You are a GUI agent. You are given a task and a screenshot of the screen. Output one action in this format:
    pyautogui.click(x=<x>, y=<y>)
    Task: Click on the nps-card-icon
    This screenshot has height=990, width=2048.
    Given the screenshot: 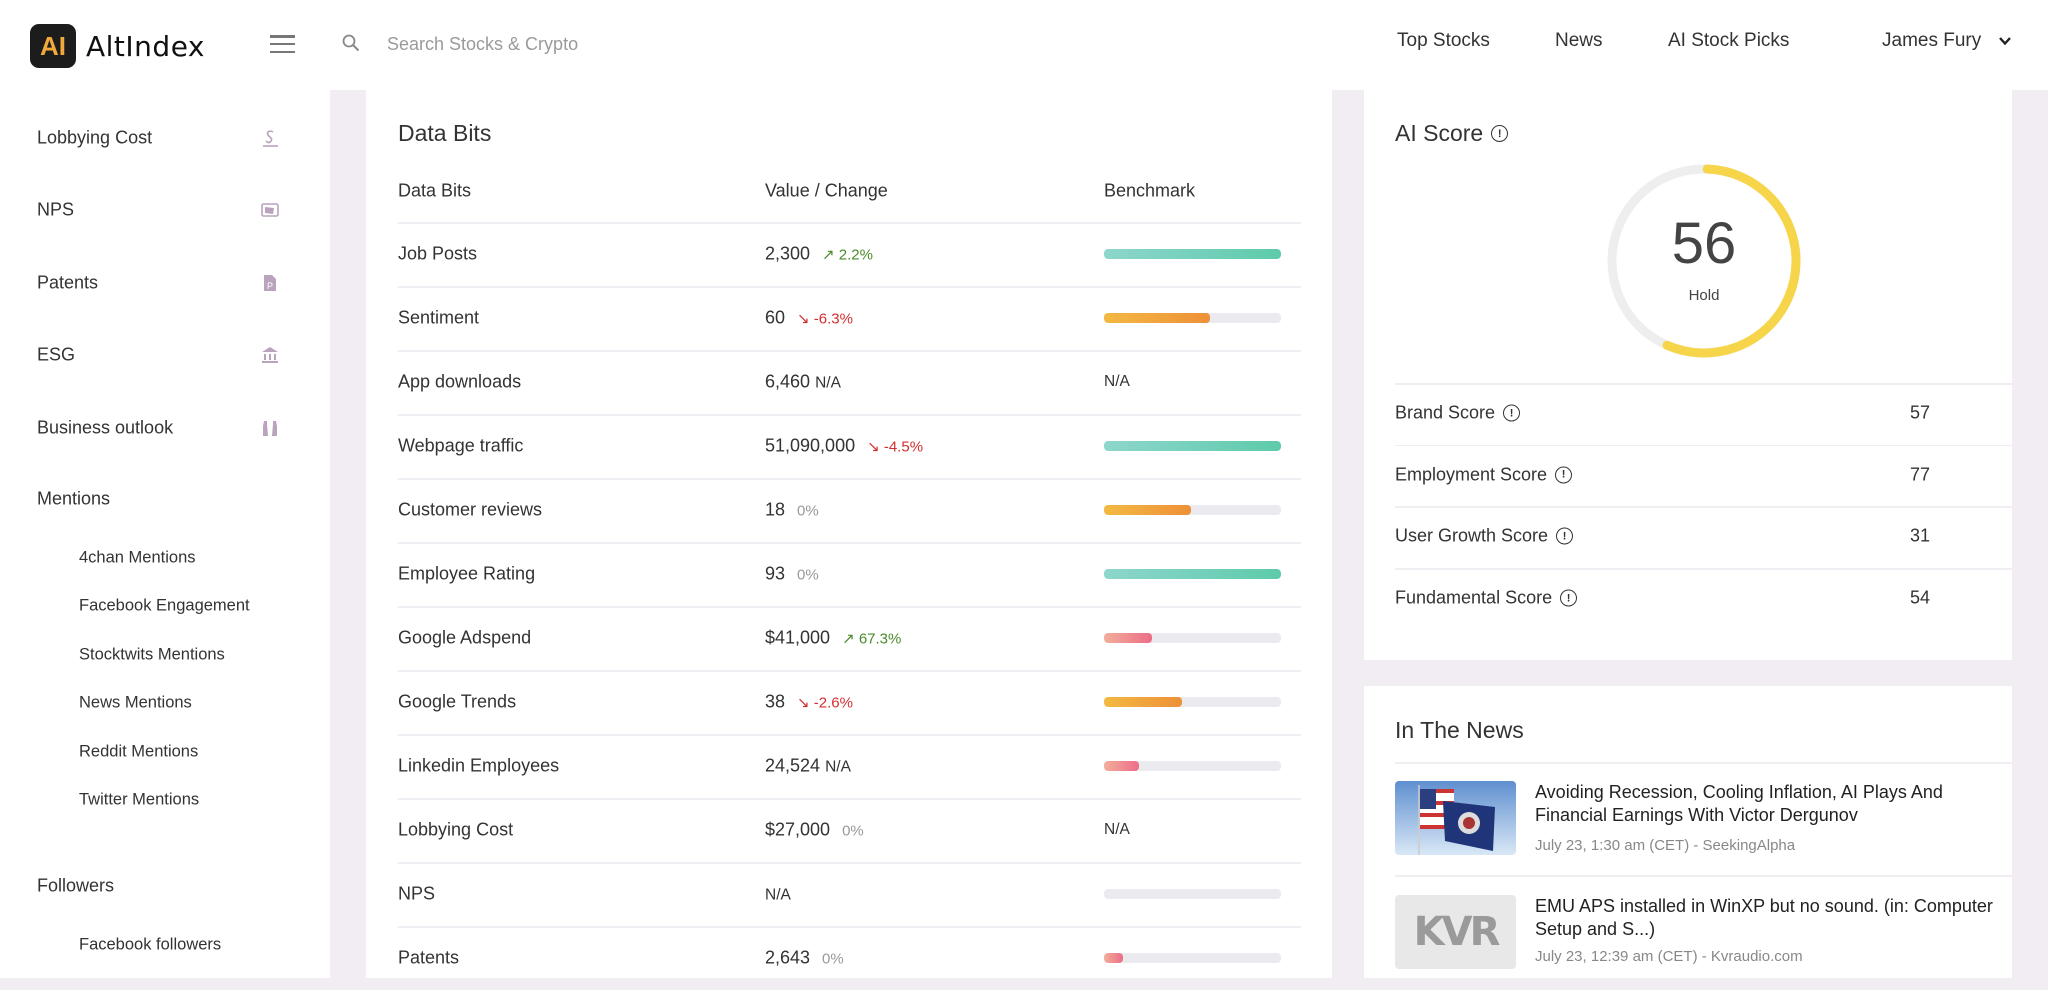 What is the action you would take?
    pyautogui.click(x=270, y=210)
    